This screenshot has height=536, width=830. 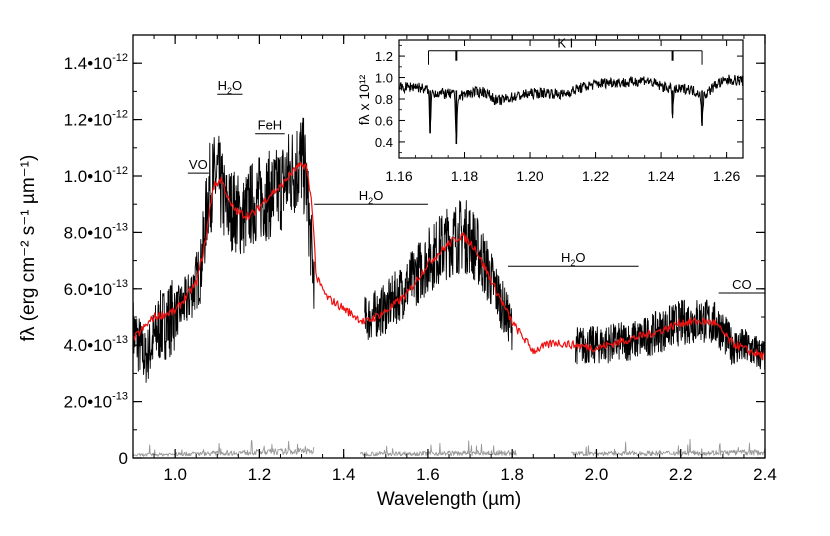 What do you see at coordinates (449, 499) in the screenshot?
I see `x-axis-label: Wavelength (µm)` at bounding box center [449, 499].